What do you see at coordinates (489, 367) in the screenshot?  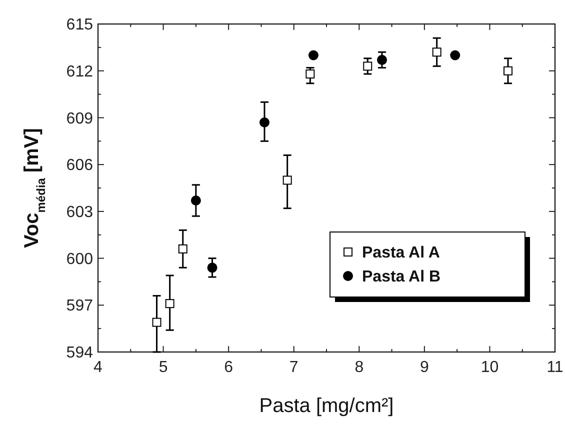 I see `x-tick-label: 10` at bounding box center [489, 367].